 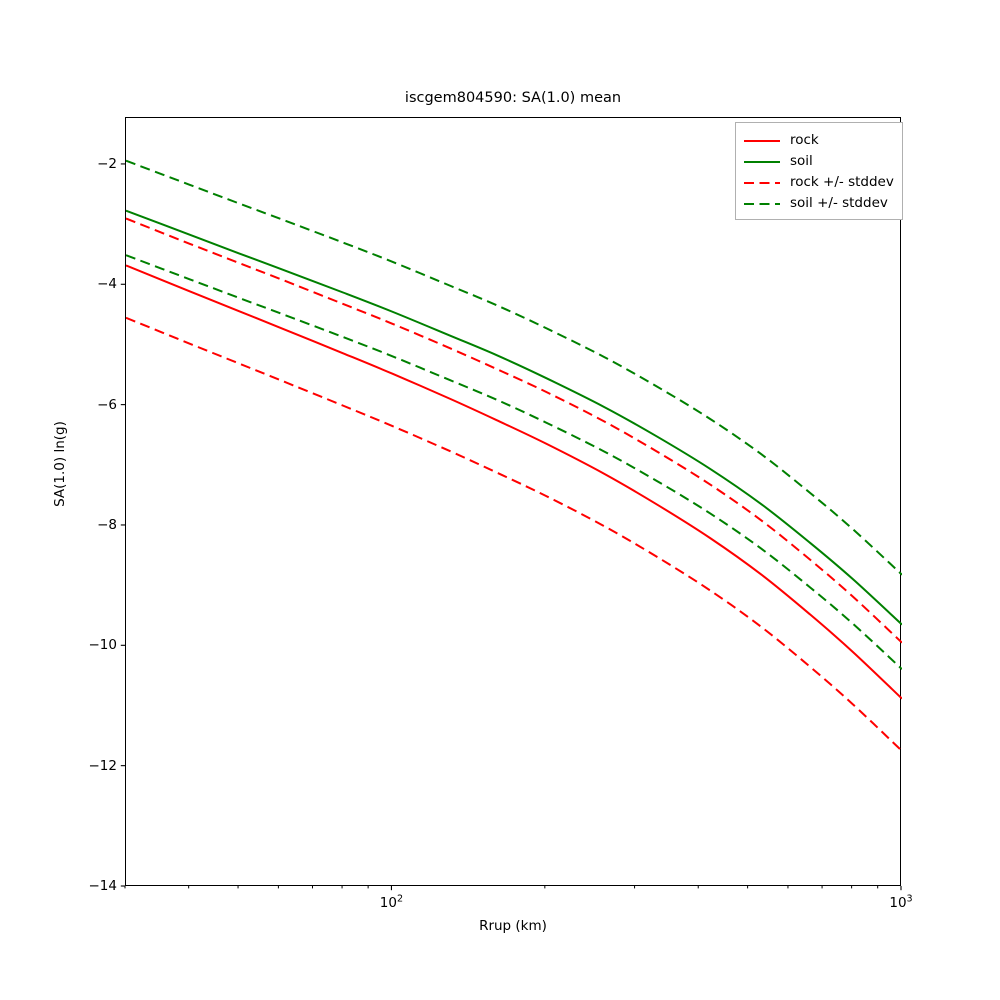 What do you see at coordinates (107, 404) in the screenshot?
I see `y-tick-label: −6` at bounding box center [107, 404].